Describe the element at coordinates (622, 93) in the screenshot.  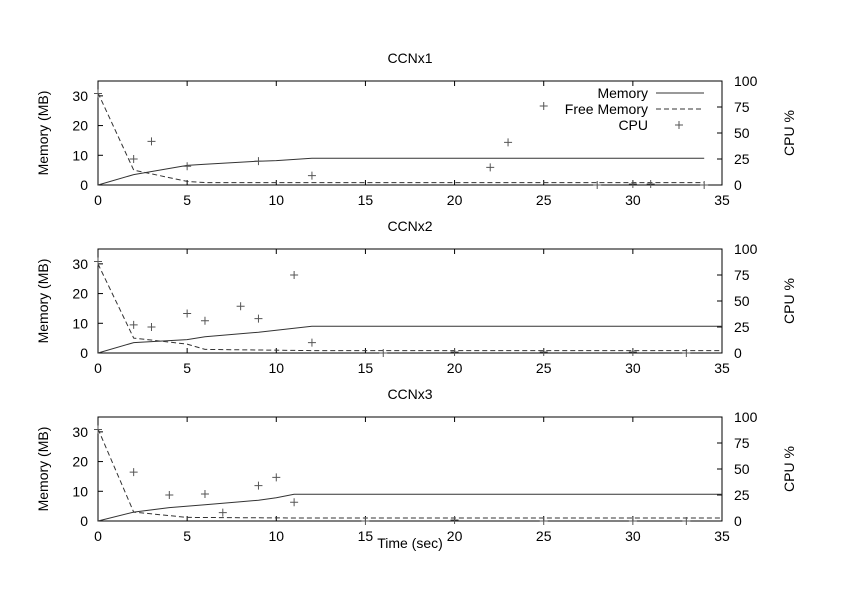
I see `legend-label: Memory` at that location.